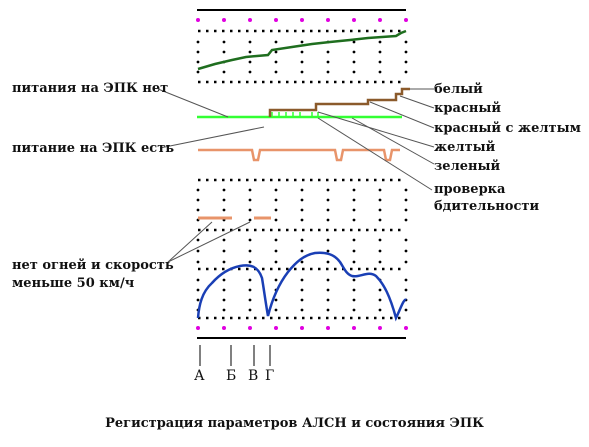 This screenshot has width=589, height=447. What do you see at coordinates (90, 88) in the screenshot?
I see `label-epk-power-off: питания на ЭПК нет` at bounding box center [90, 88].